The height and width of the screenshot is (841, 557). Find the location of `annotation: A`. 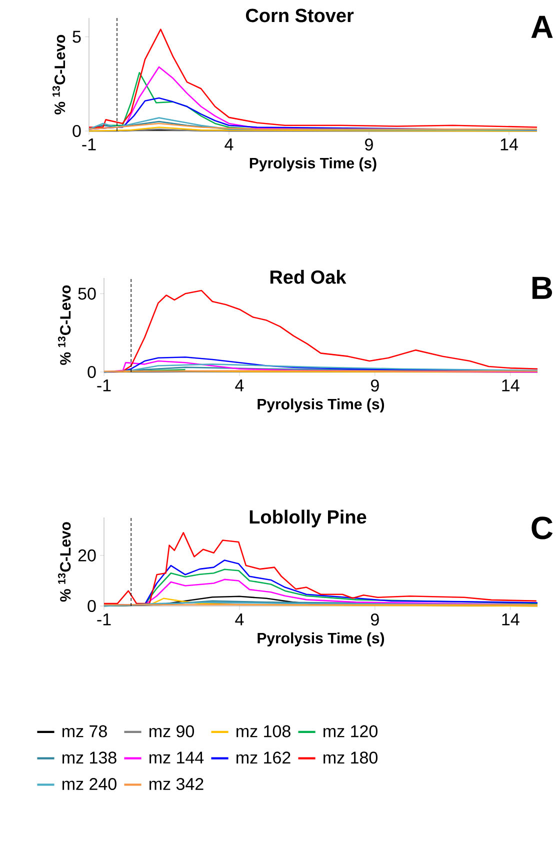

annotation: A is located at coordinates (542, 27).